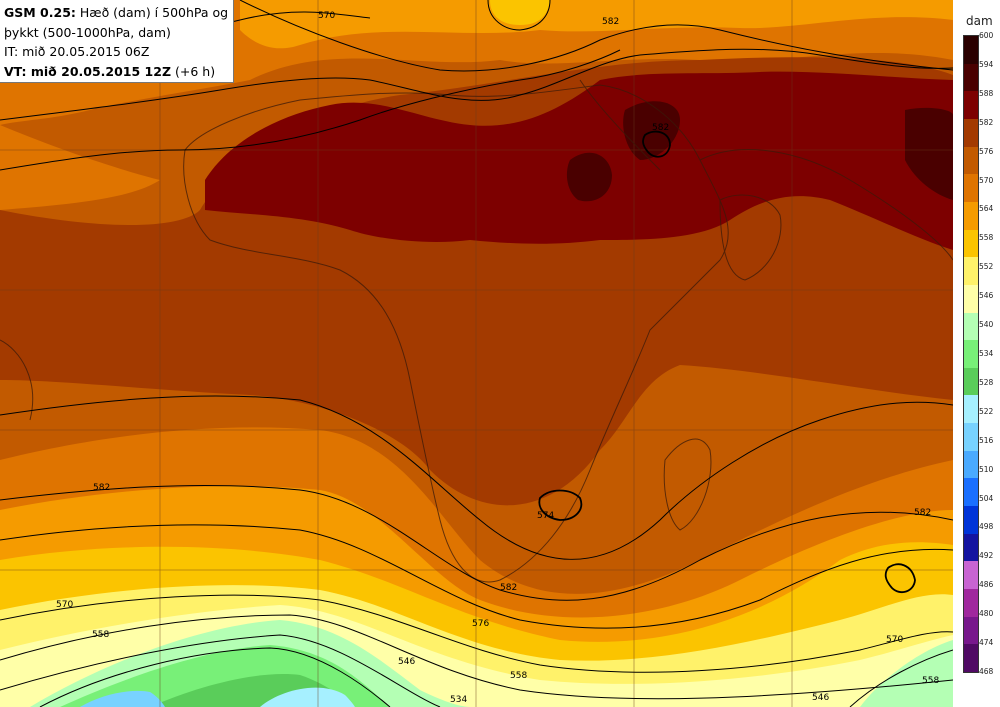 Image resolution: width=1000 pixels, height=707 pixels. Describe the element at coordinates (986, 411) in the screenshot. I see `legend-tick-label: 522` at that location.